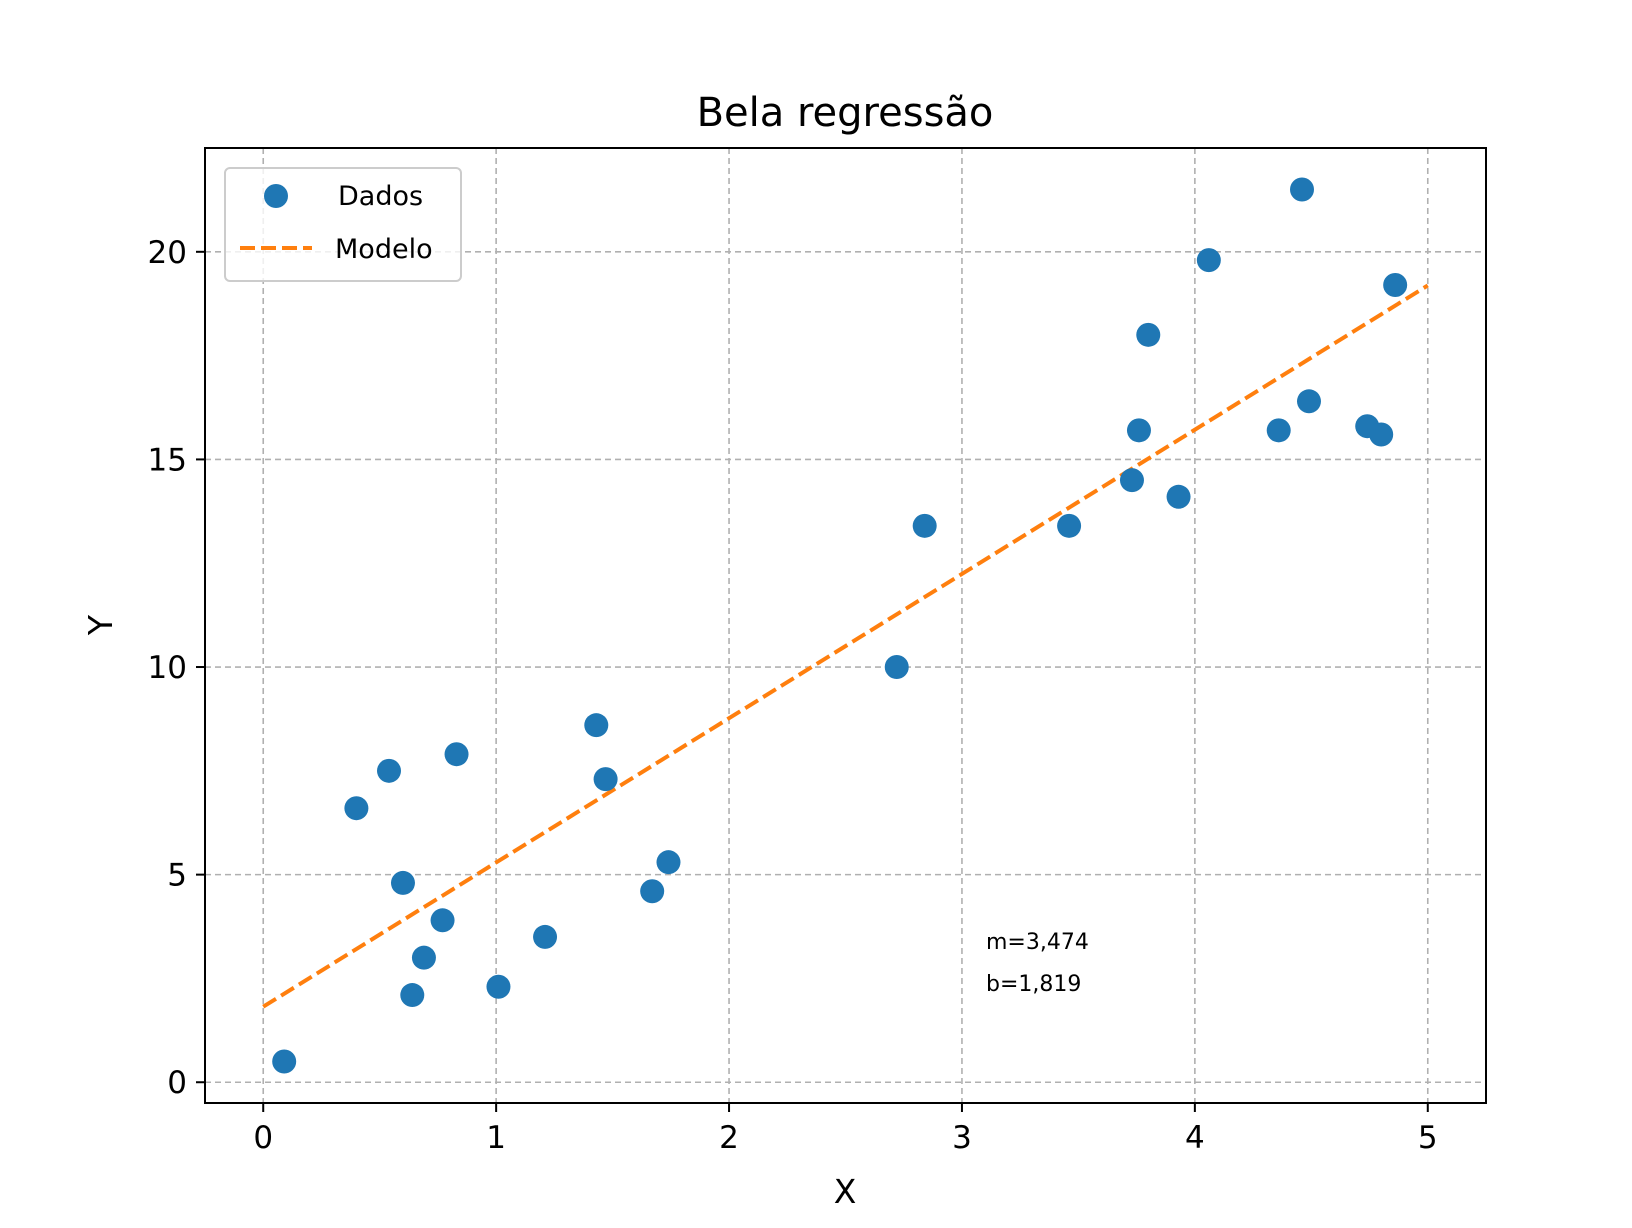  What do you see at coordinates (845, 1191) in the screenshot?
I see `x-axis-label: X` at bounding box center [845, 1191].